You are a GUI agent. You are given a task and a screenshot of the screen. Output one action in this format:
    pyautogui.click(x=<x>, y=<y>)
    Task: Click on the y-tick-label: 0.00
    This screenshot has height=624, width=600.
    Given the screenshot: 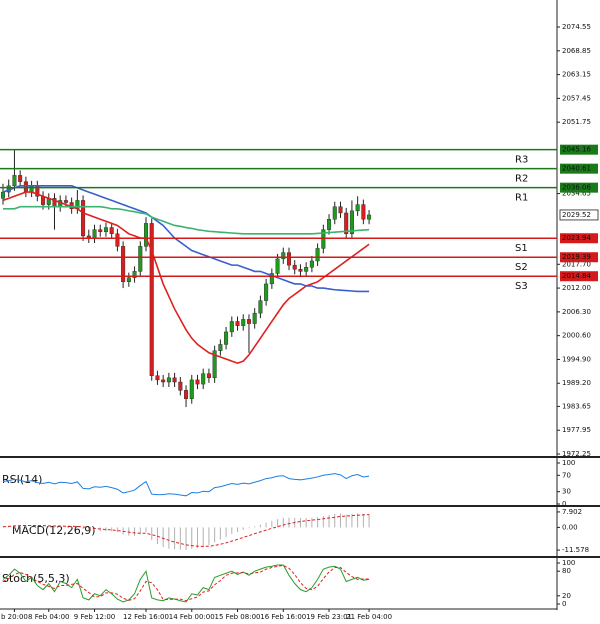 What is the action you would take?
    pyautogui.click(x=570, y=527)
    